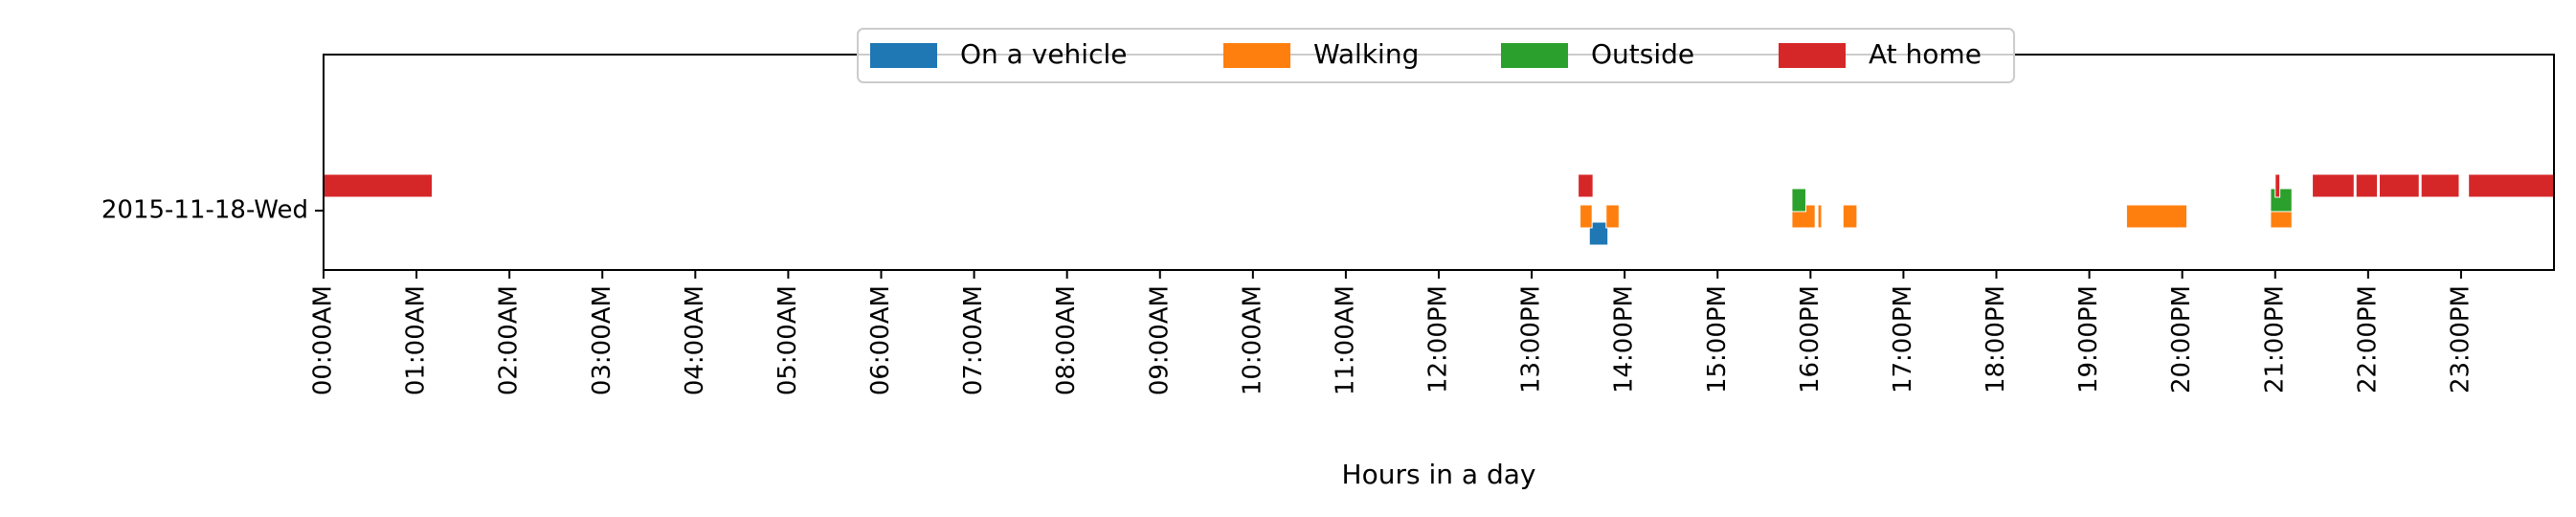 The image size is (2576, 517). I want to click on x-tick-label: 12:00PM, so click(1438, 339).